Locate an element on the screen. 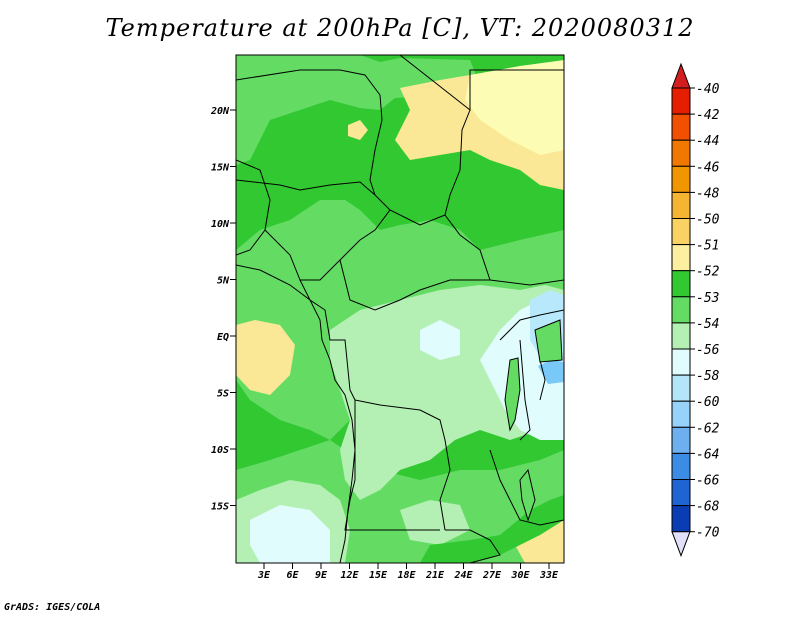 This screenshot has width=800, height=618. lon-label: 6E is located at coordinates (292, 575).